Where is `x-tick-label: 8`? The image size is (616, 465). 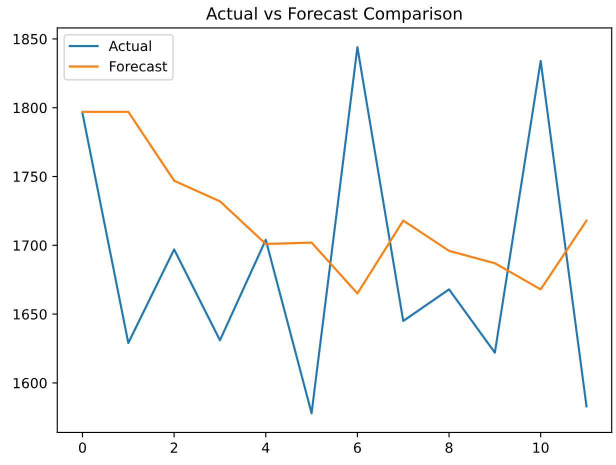
x-tick-label: 8 is located at coordinates (449, 447).